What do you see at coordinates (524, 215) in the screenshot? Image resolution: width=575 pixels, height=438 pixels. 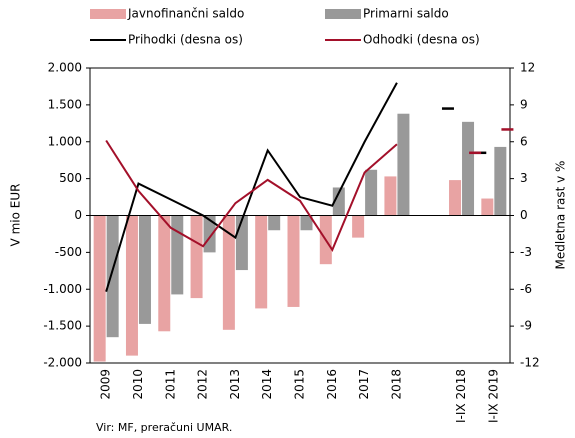 I see `y2-tick-label: 0` at bounding box center [524, 215].